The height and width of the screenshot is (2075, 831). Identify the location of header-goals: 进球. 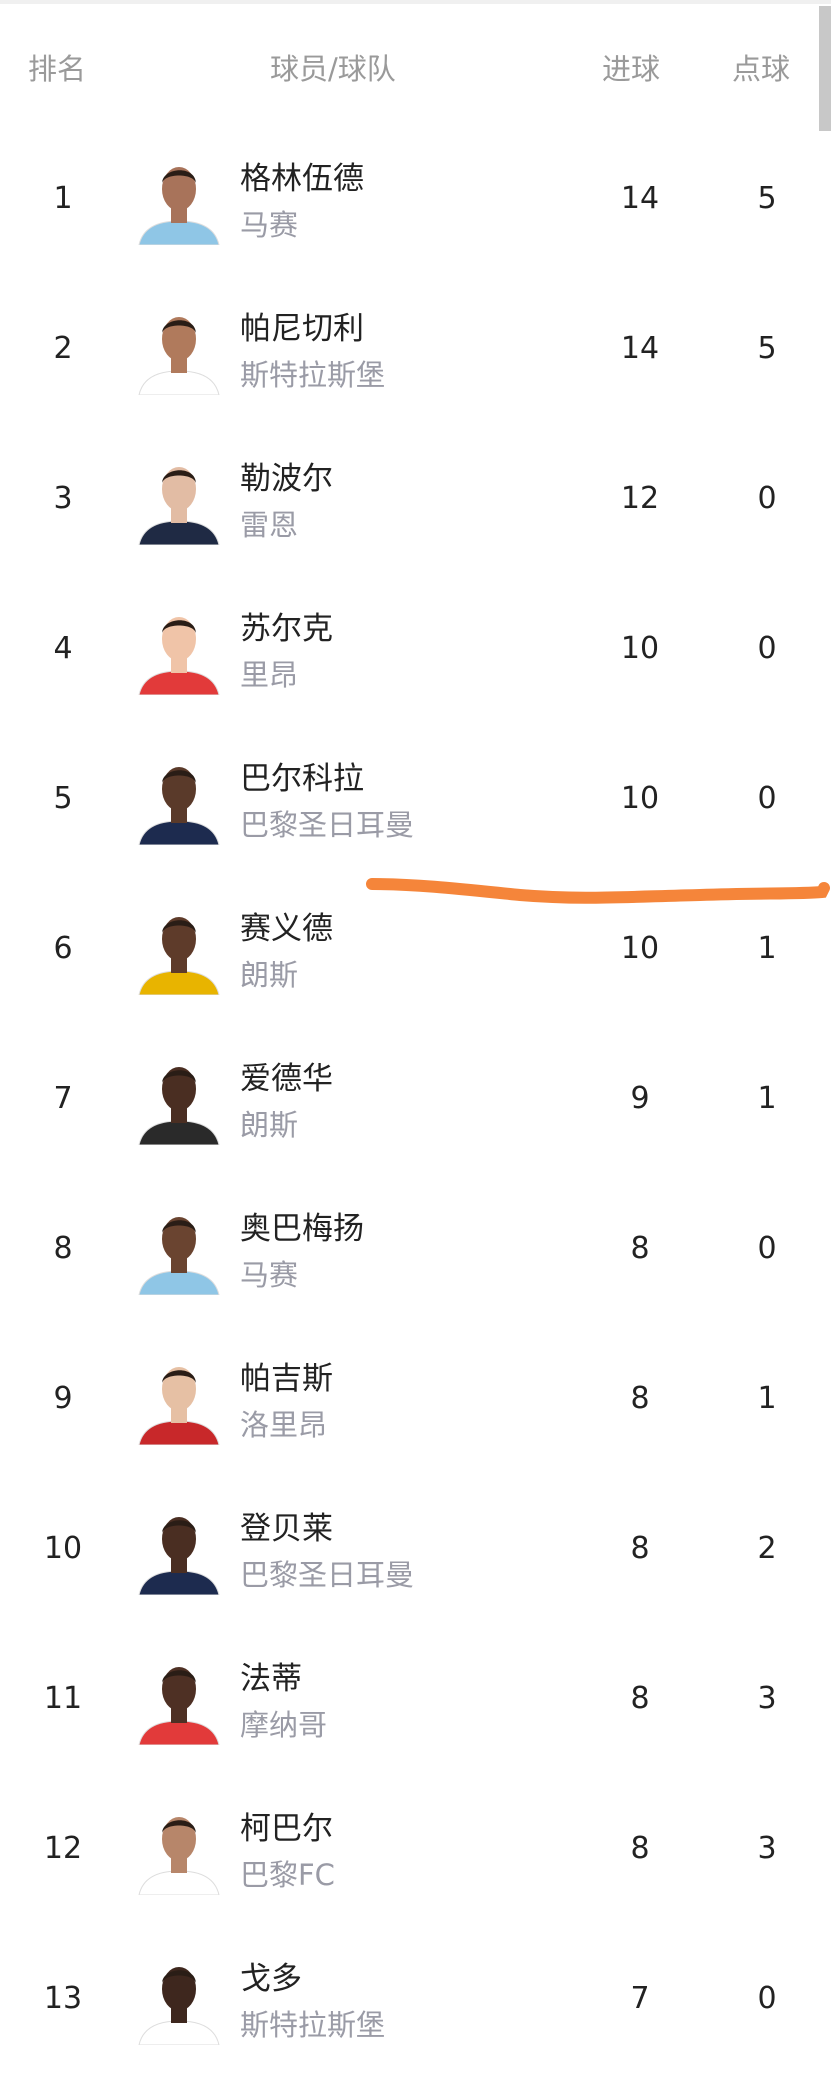
(631, 69).